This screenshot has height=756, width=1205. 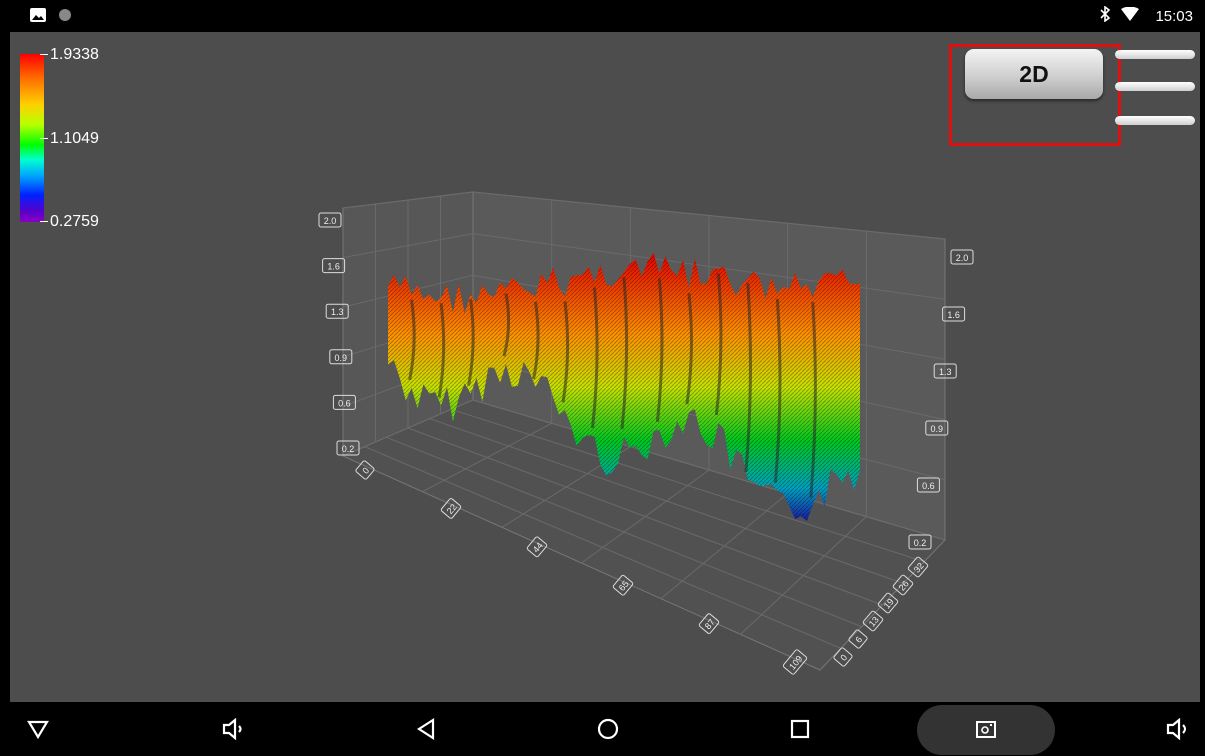 I want to click on volume-down-icon, so click(x=233, y=729).